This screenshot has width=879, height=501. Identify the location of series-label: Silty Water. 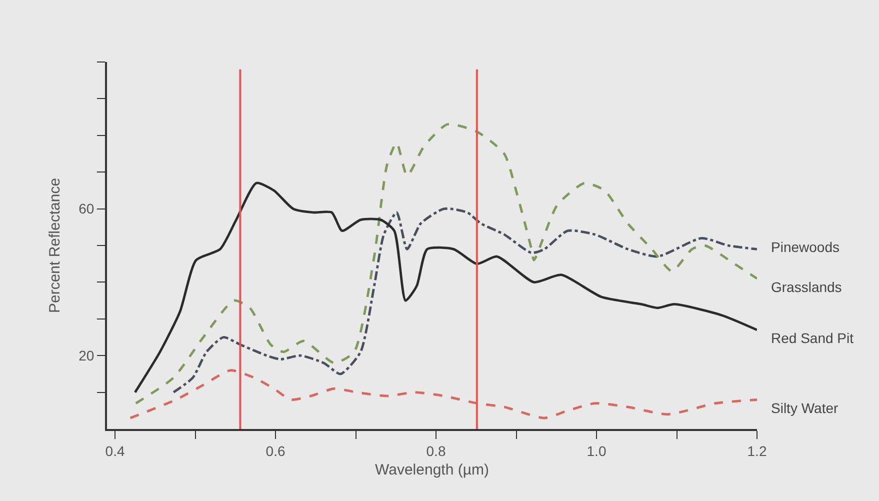
(804, 408).